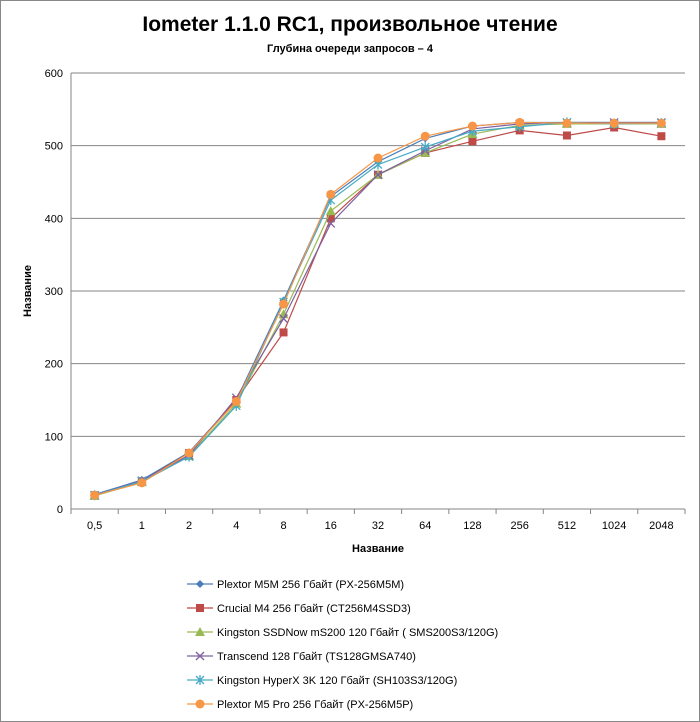 This screenshot has height=722, width=700. What do you see at coordinates (60, 510) in the screenshot?
I see `y-tick-label: 0` at bounding box center [60, 510].